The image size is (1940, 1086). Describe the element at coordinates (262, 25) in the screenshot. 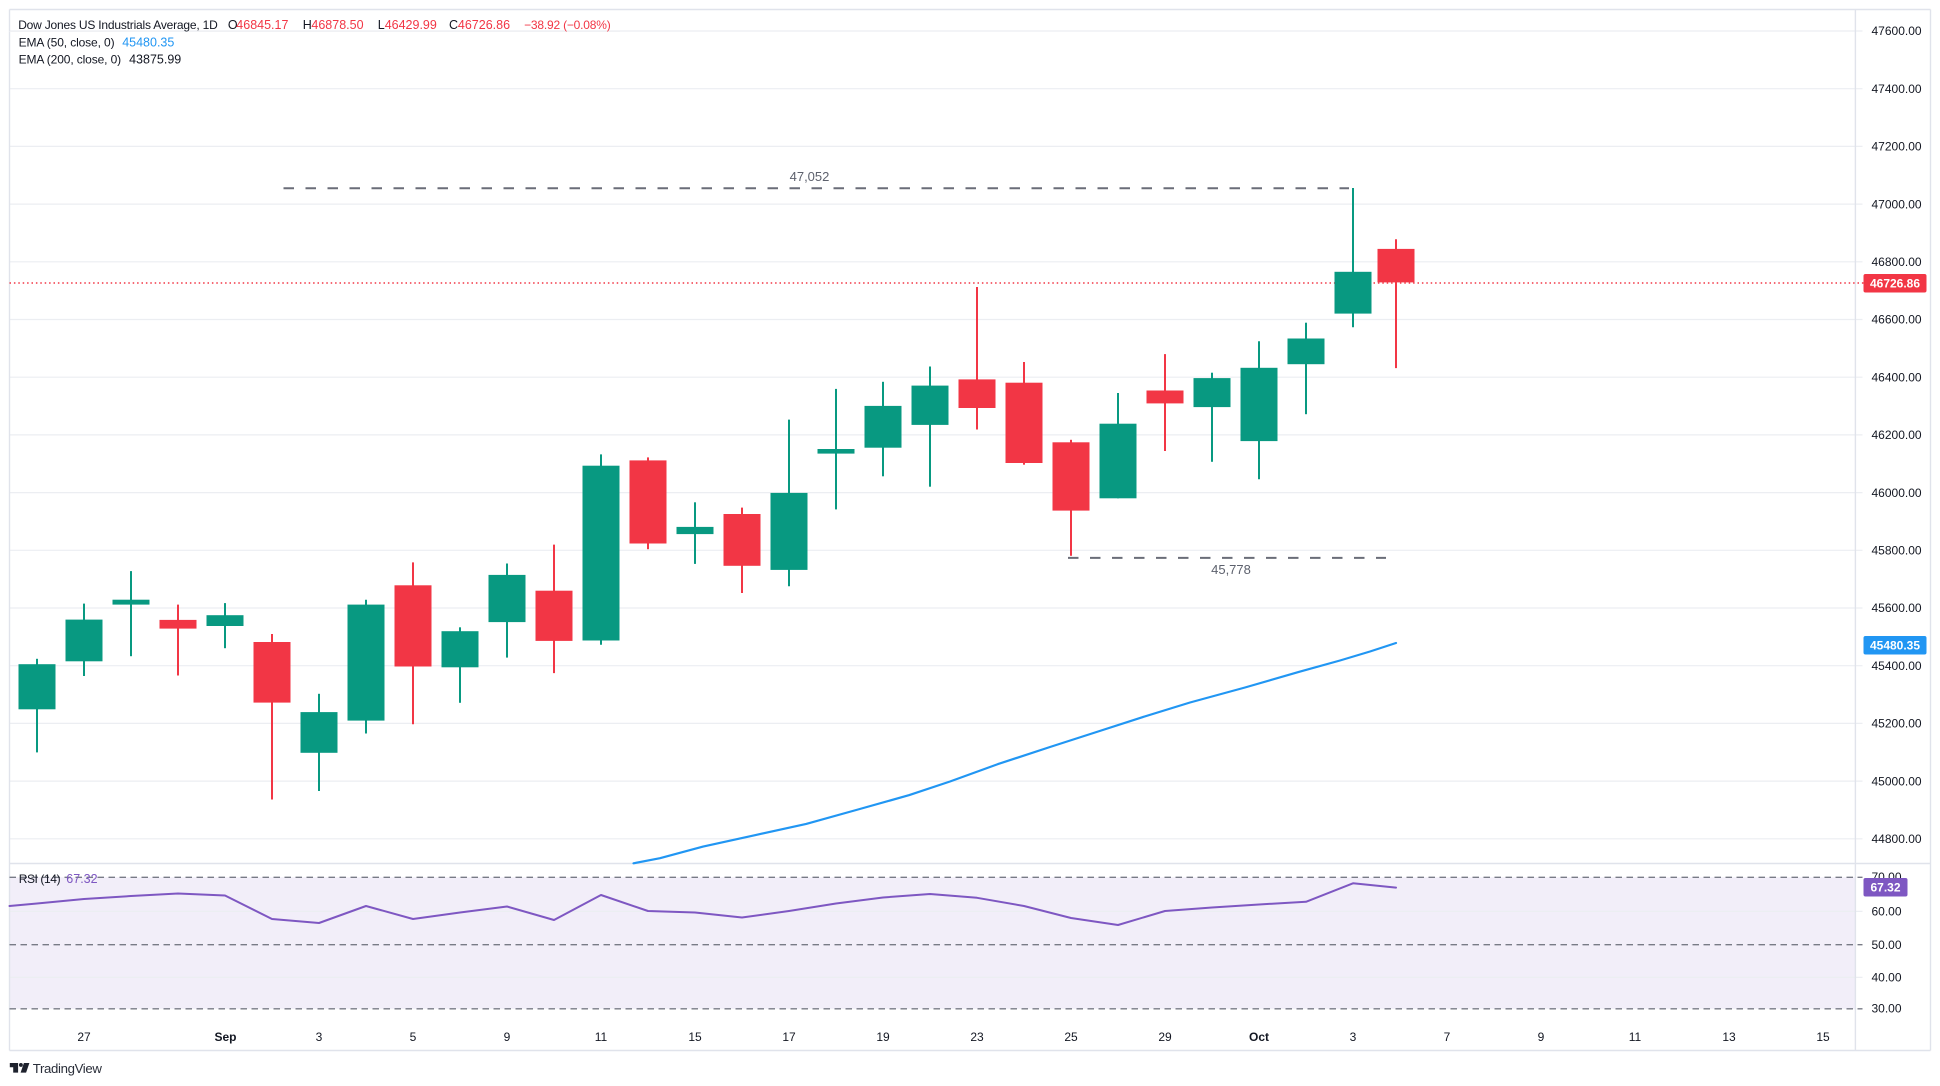

I see `svg-text: 46845.17` at that location.